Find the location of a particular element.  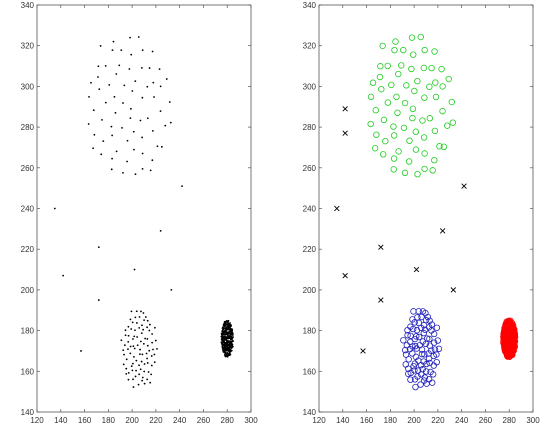

y-tick-label: 200 is located at coordinates (310, 290).